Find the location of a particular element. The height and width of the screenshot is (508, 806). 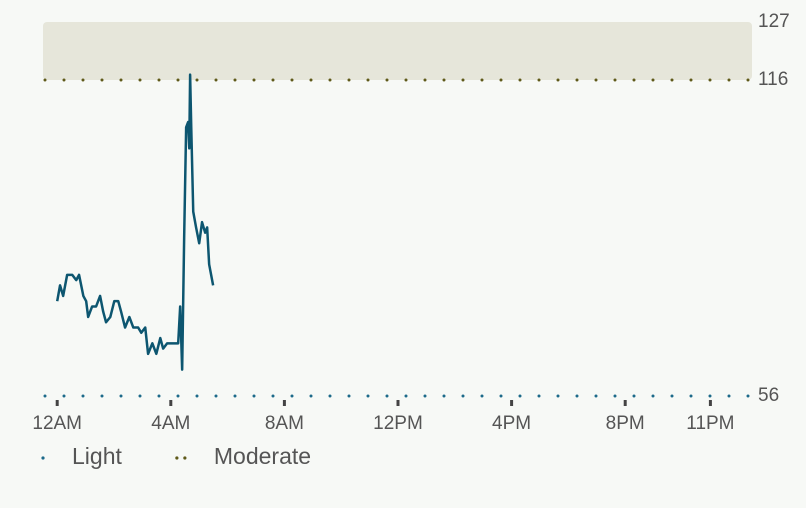

y-tick-label: 56 is located at coordinates (768, 395).